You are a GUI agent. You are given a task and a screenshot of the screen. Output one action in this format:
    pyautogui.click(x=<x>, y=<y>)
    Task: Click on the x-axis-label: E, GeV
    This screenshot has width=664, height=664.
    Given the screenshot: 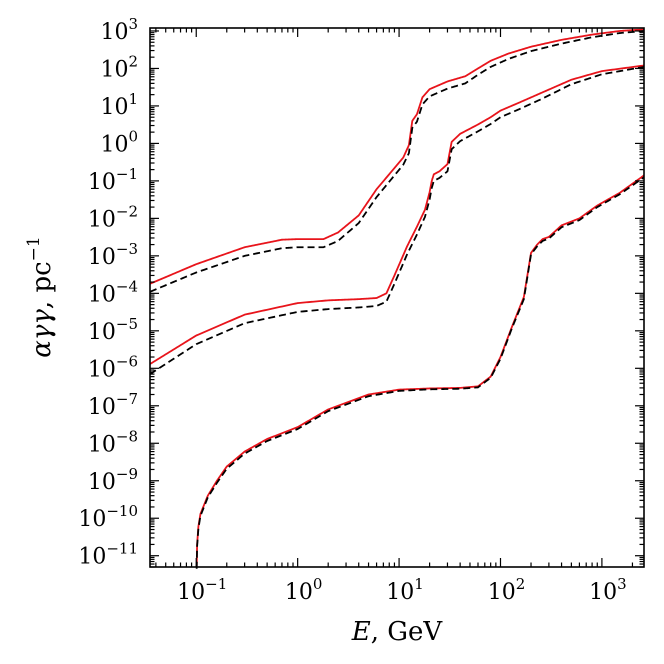 What is the action you would take?
    pyautogui.click(x=397, y=632)
    